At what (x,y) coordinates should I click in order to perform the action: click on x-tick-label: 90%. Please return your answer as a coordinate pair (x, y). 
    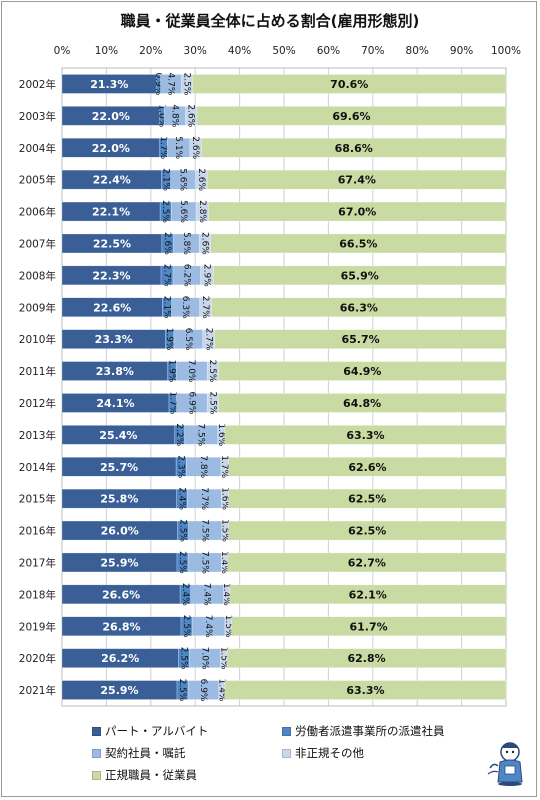
    Looking at the image, I should click on (461, 51).